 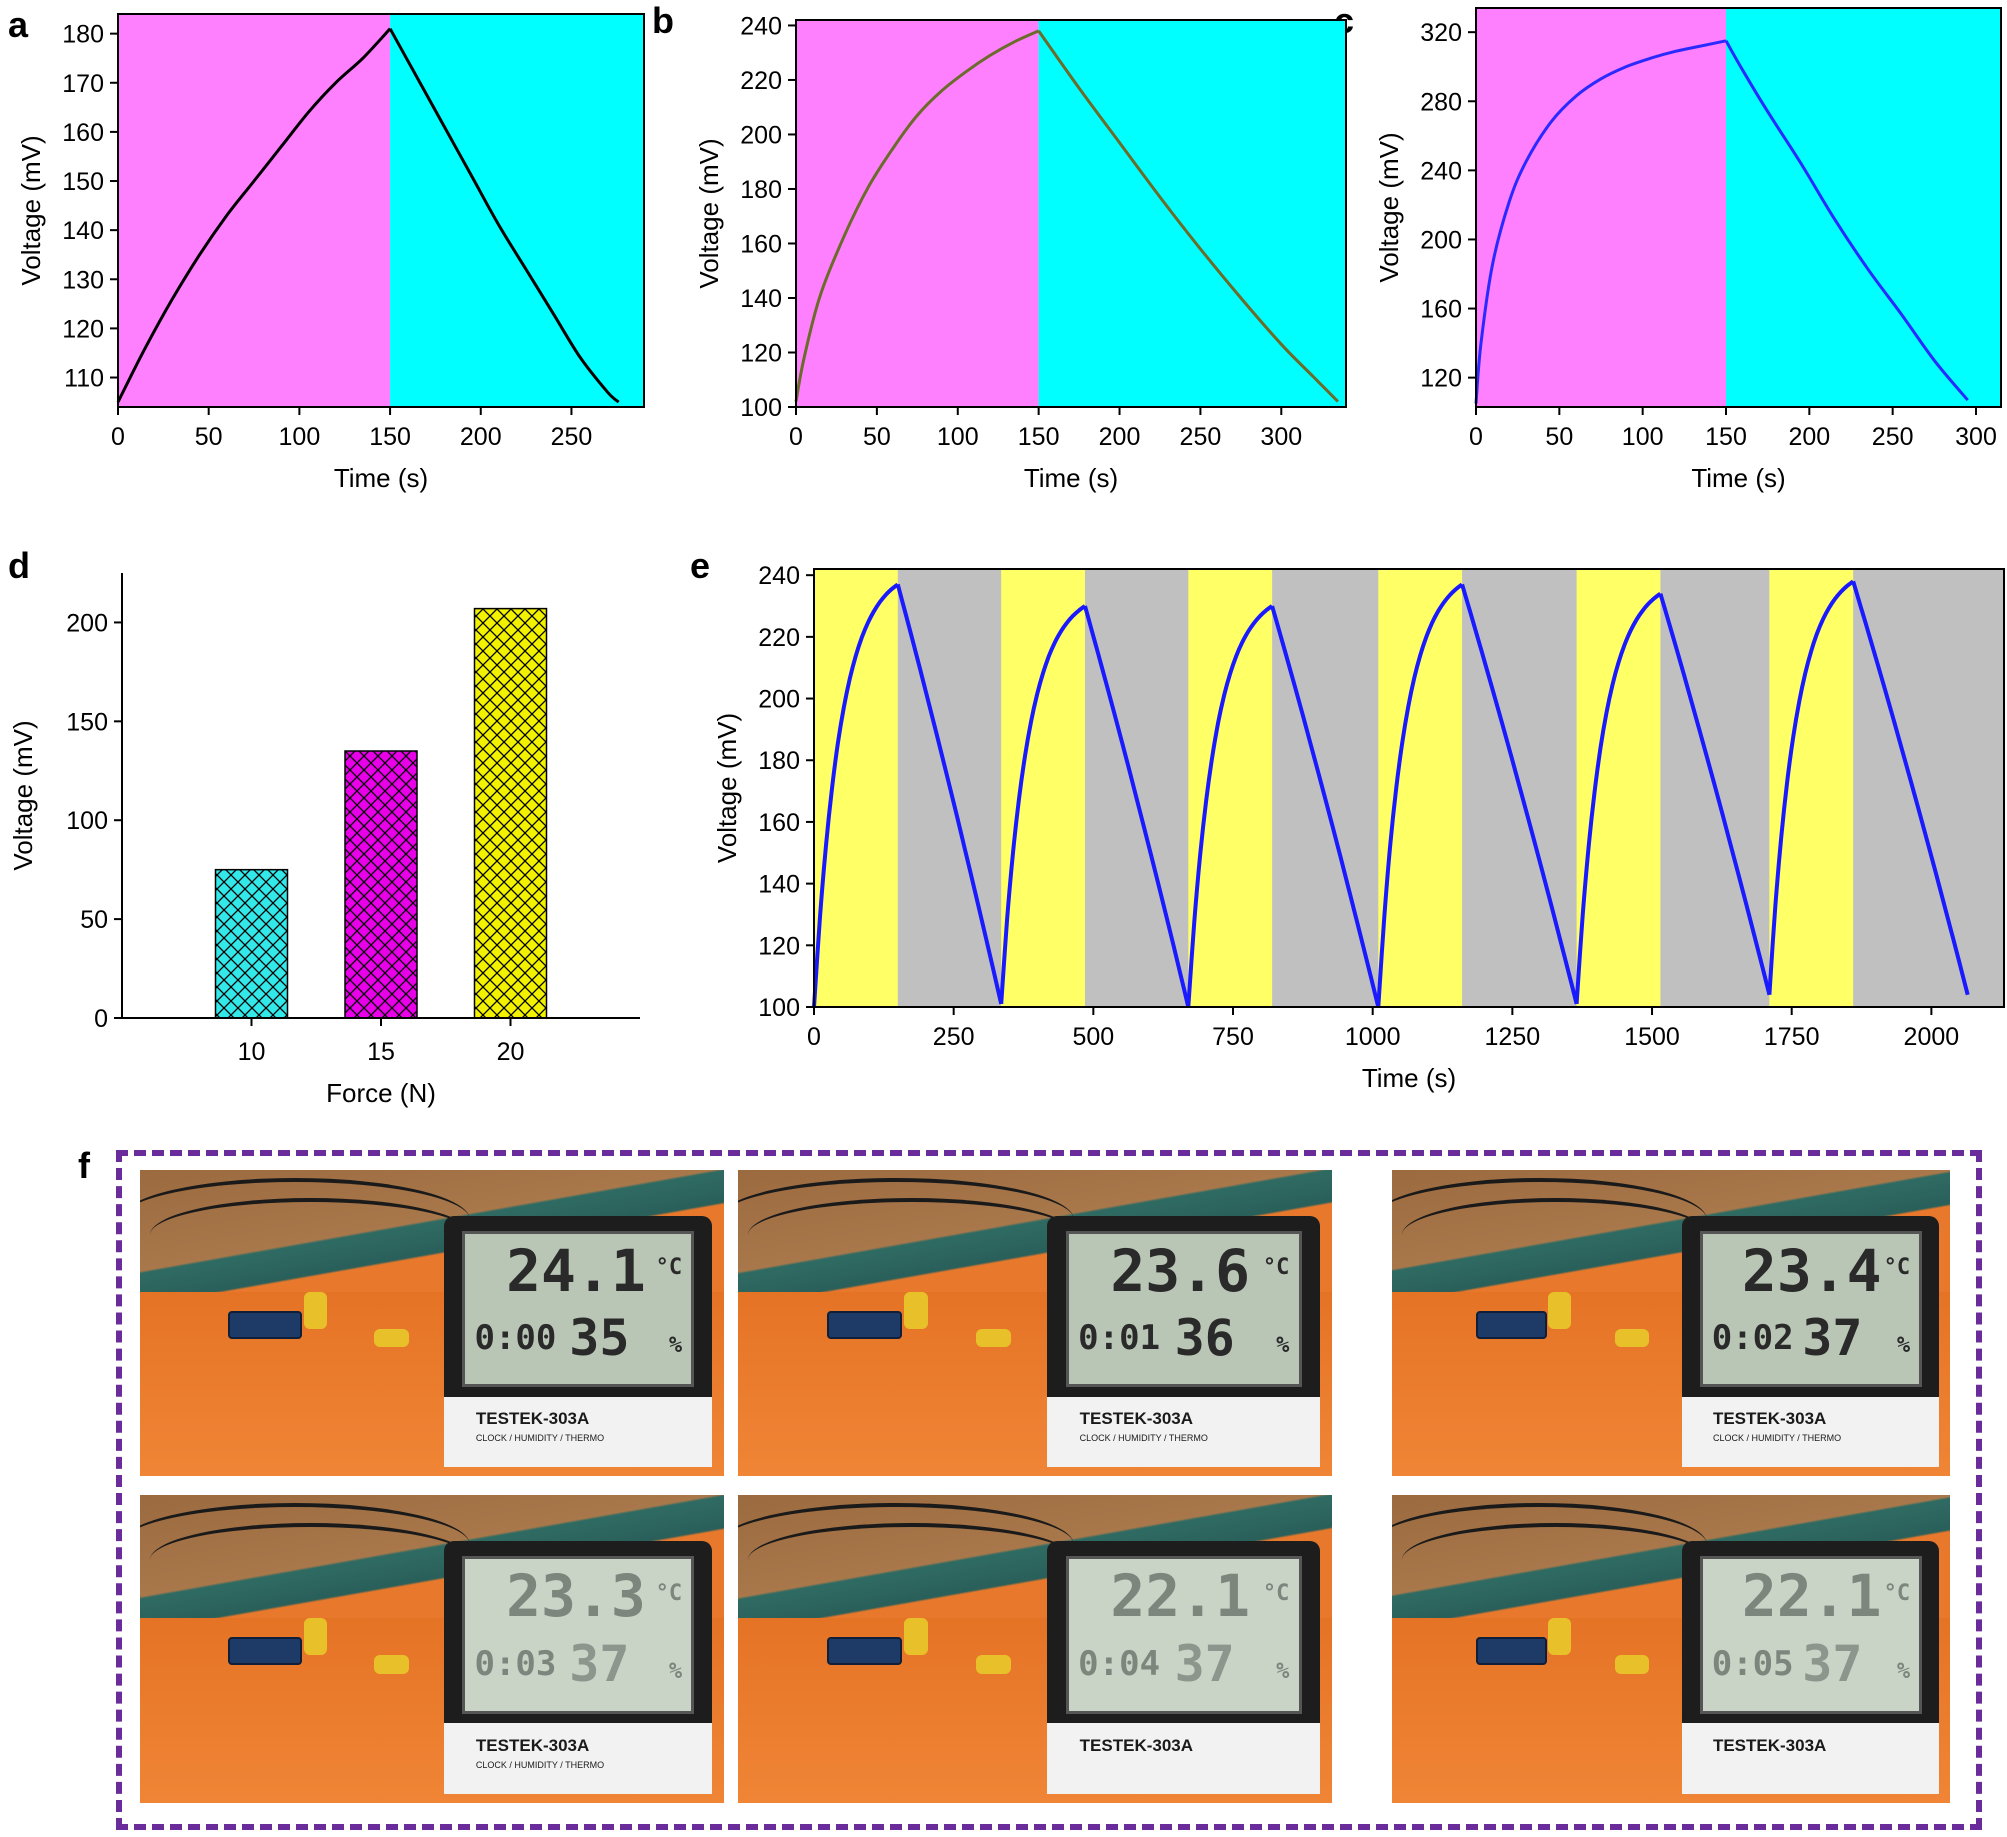 I want to click on thermo-hygrometer: 22.1 °C 0:05 37% TESTEK-303A, so click(x=1810, y=1667).